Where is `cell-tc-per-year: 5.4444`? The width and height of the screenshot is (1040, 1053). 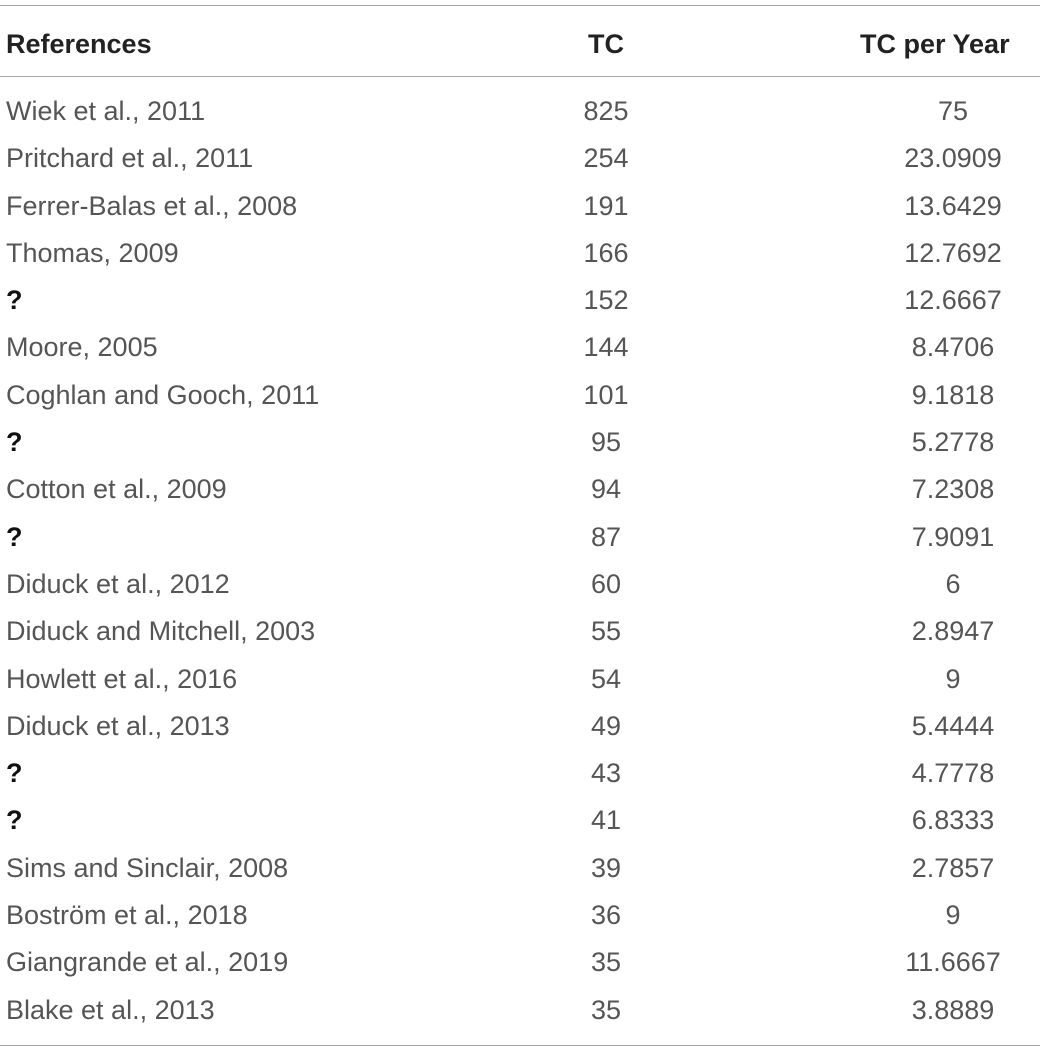
cell-tc-per-year: 5.4444 is located at coordinates (953, 725).